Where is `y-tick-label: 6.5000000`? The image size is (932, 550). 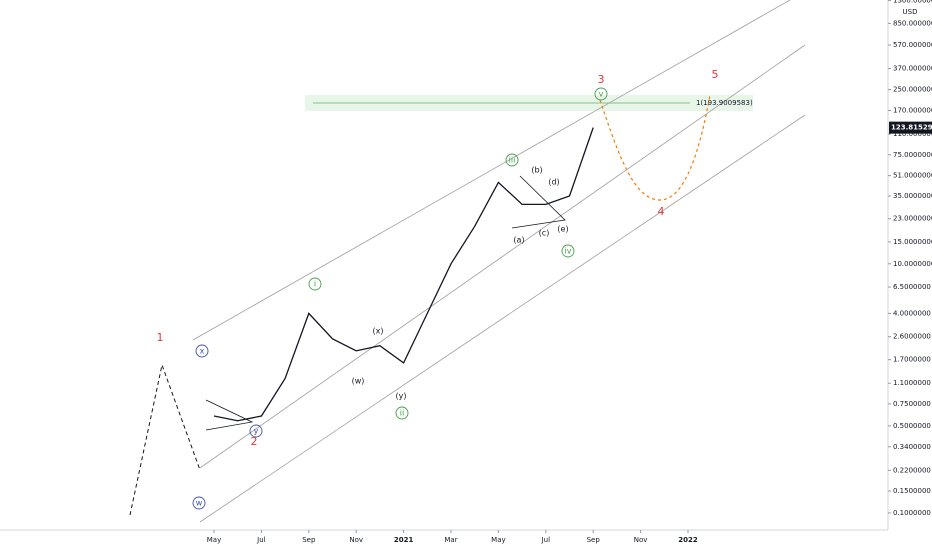
y-tick-label: 6.5000000 is located at coordinates (912, 287).